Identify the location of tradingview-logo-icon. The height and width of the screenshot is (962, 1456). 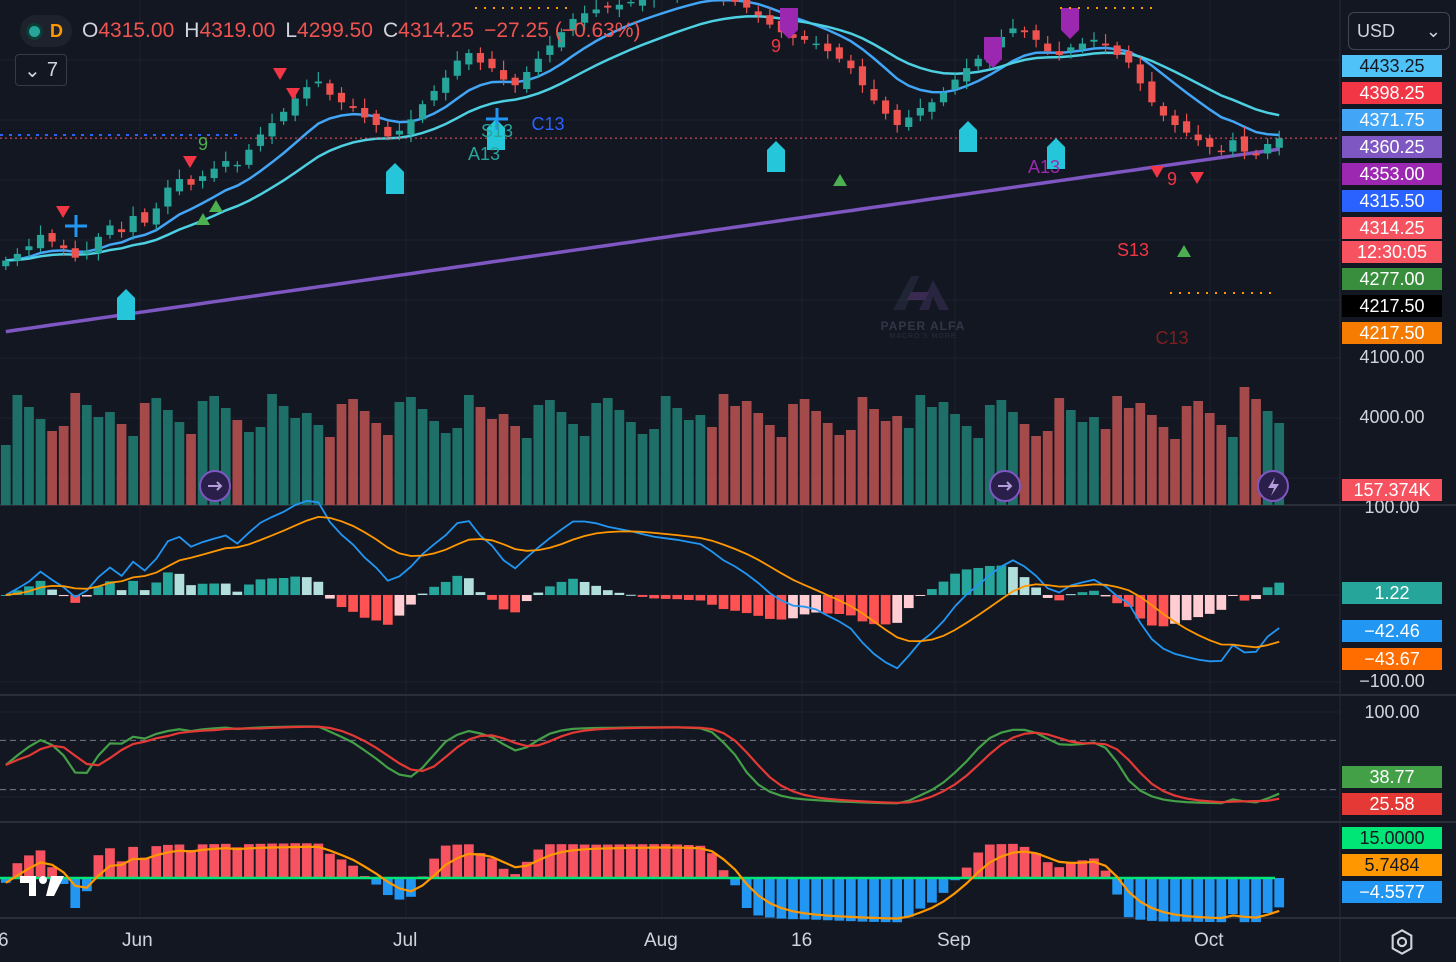
(44, 884).